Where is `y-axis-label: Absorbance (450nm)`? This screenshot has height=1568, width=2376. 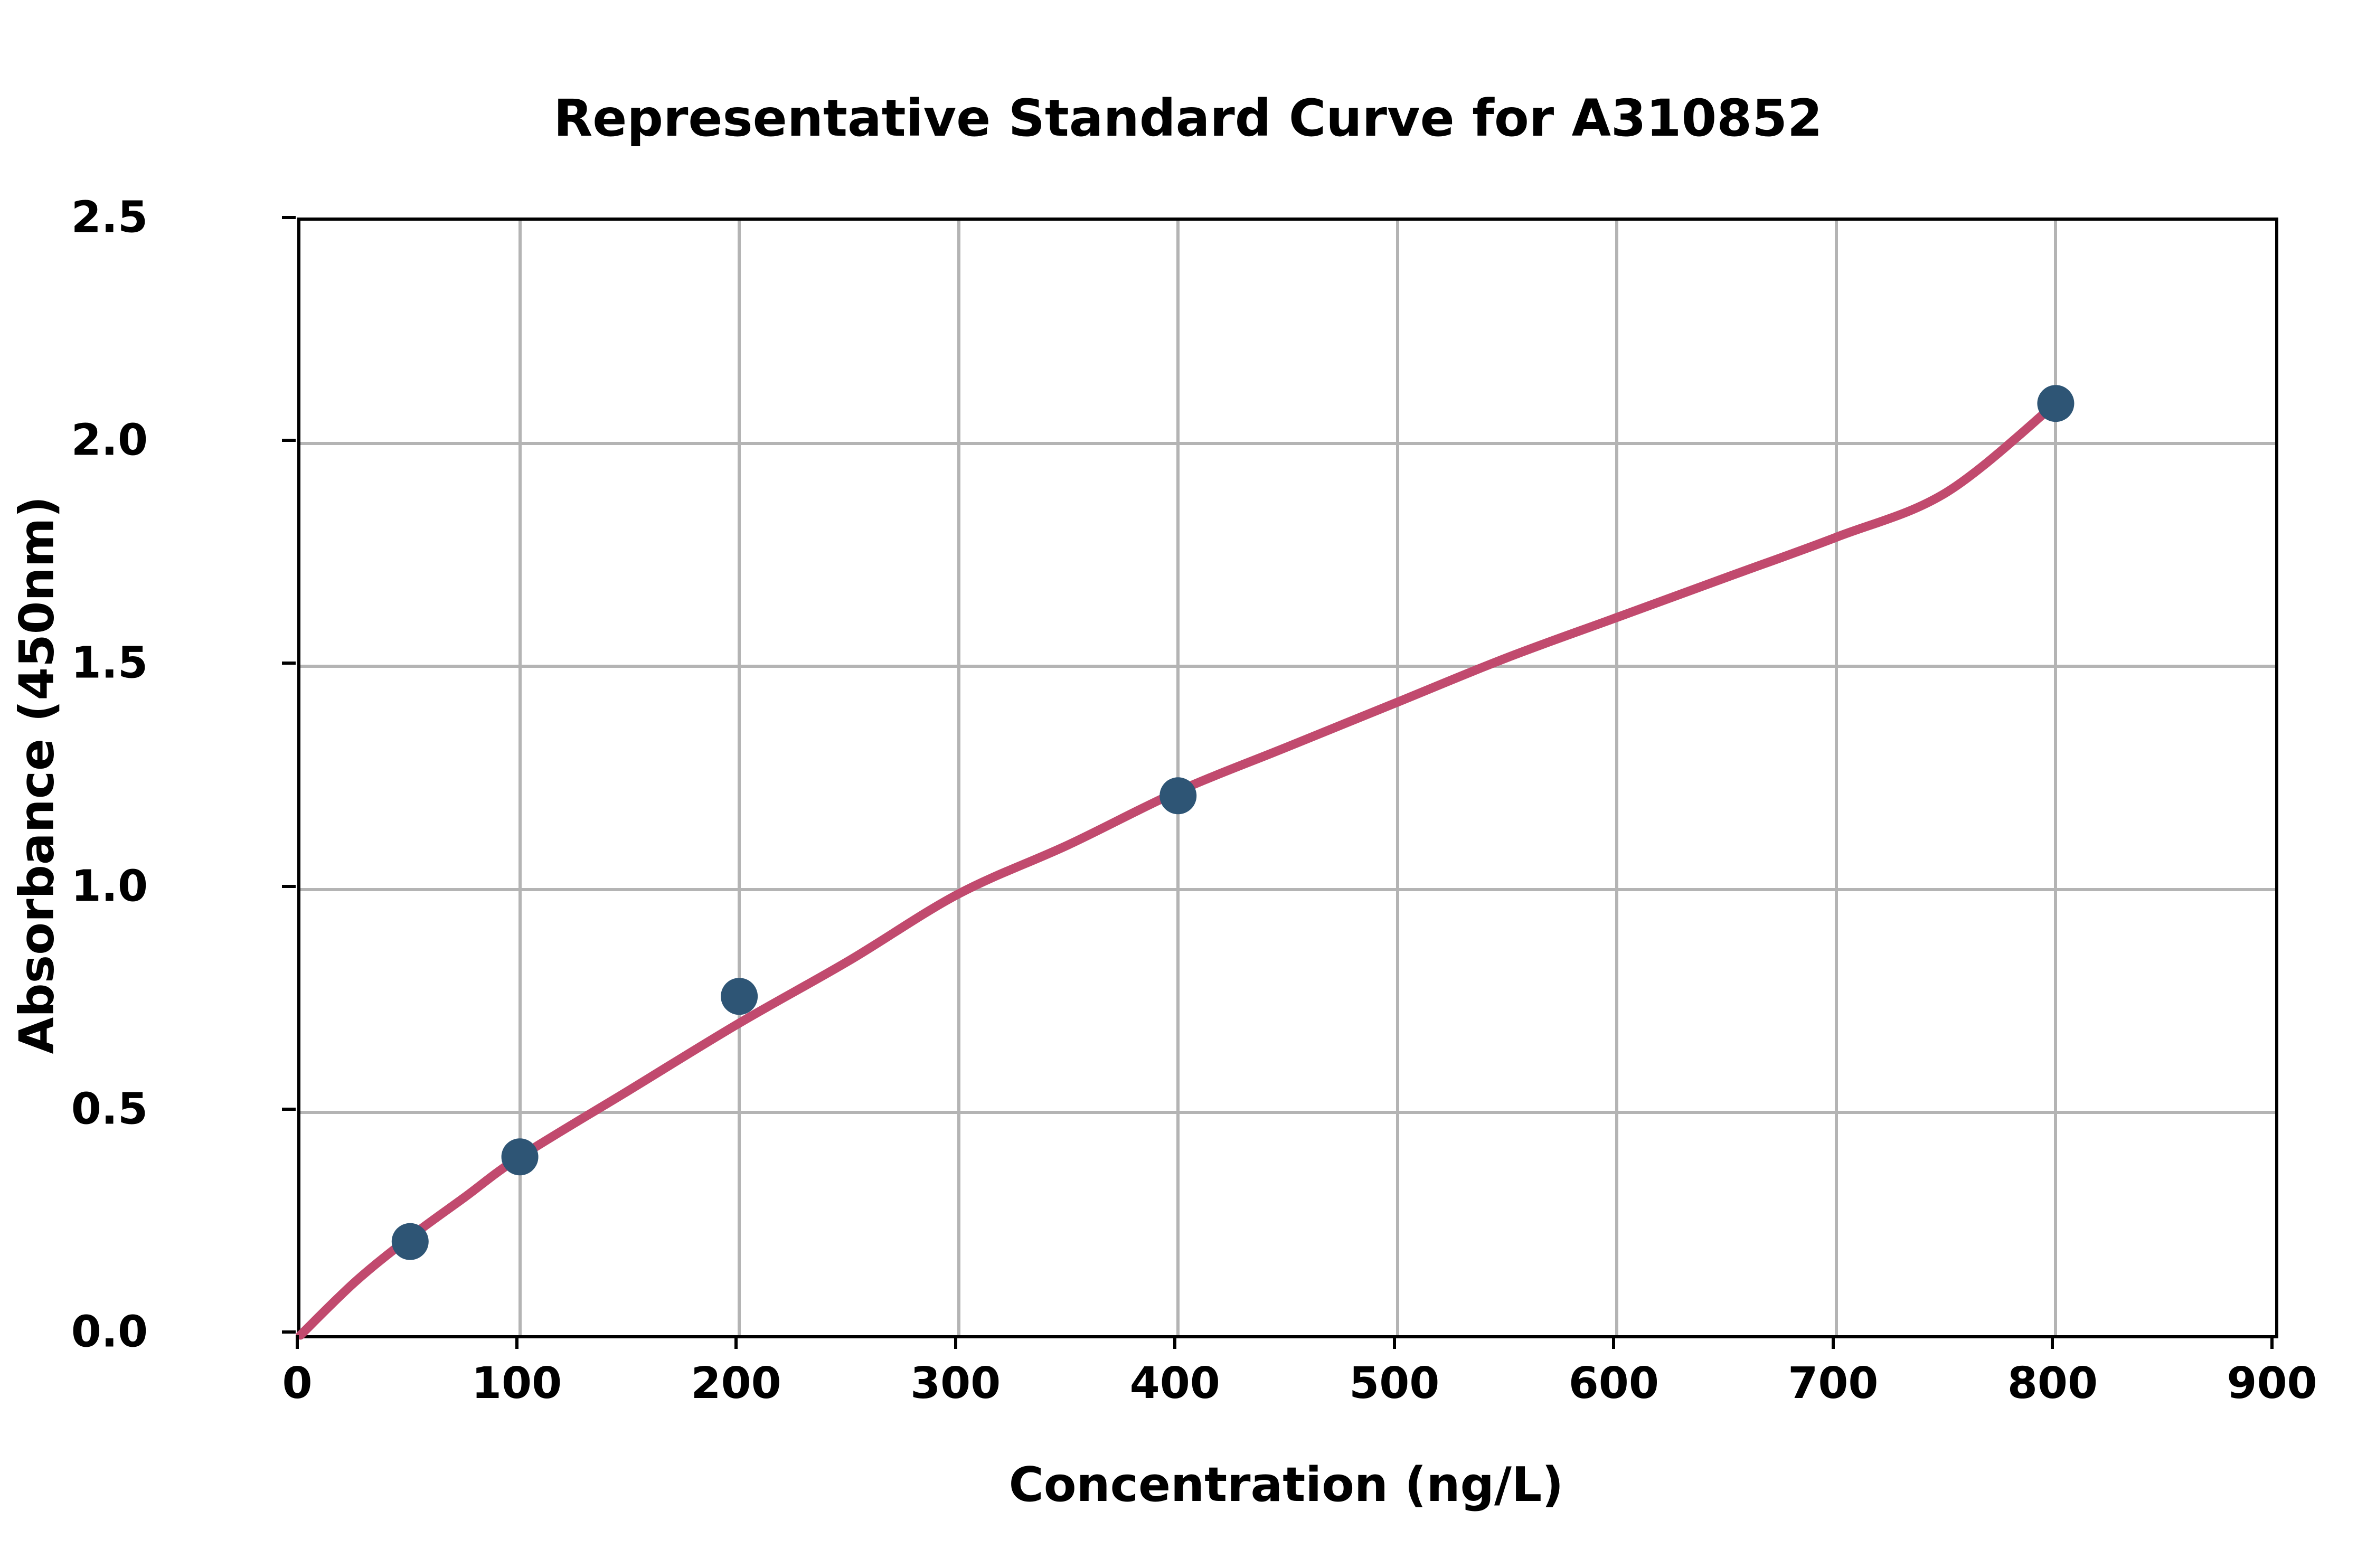 y-axis-label: Absorbance (450nm) is located at coordinates (37, 775).